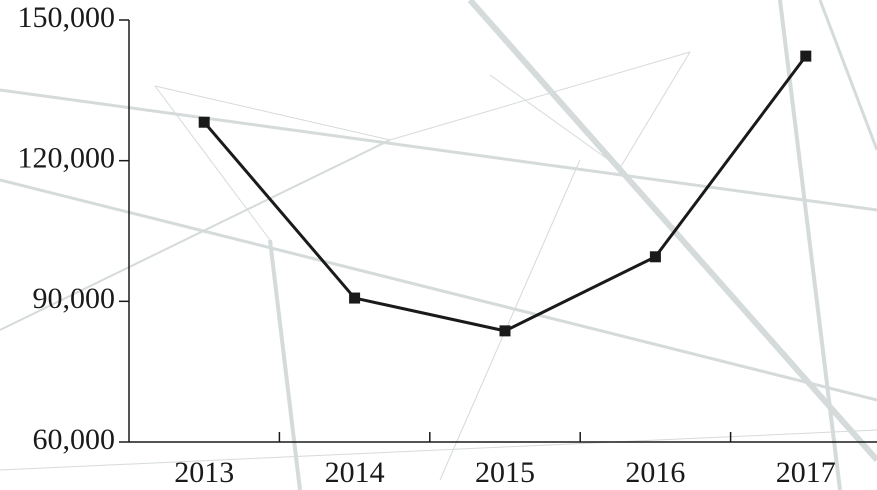 This screenshot has height=490, width=877. What do you see at coordinates (655, 472) in the screenshot?
I see `x-tick-label: 2016` at bounding box center [655, 472].